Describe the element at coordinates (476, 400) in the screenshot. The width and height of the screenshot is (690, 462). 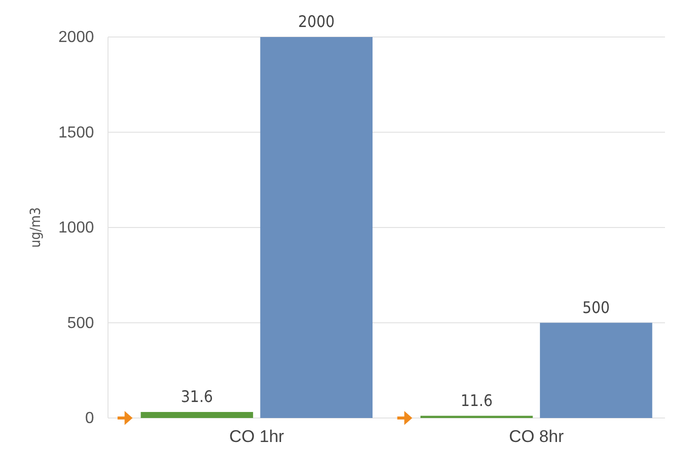
I see `data-label: 11.6` at that location.